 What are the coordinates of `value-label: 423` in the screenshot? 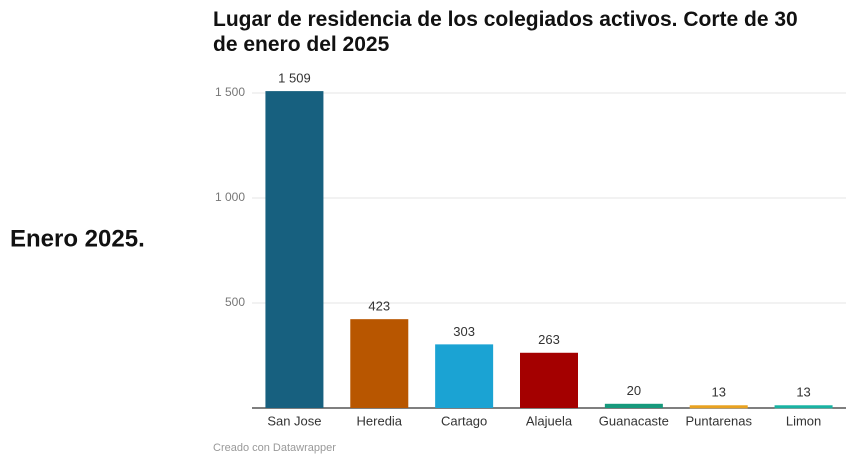 It's located at (379, 306).